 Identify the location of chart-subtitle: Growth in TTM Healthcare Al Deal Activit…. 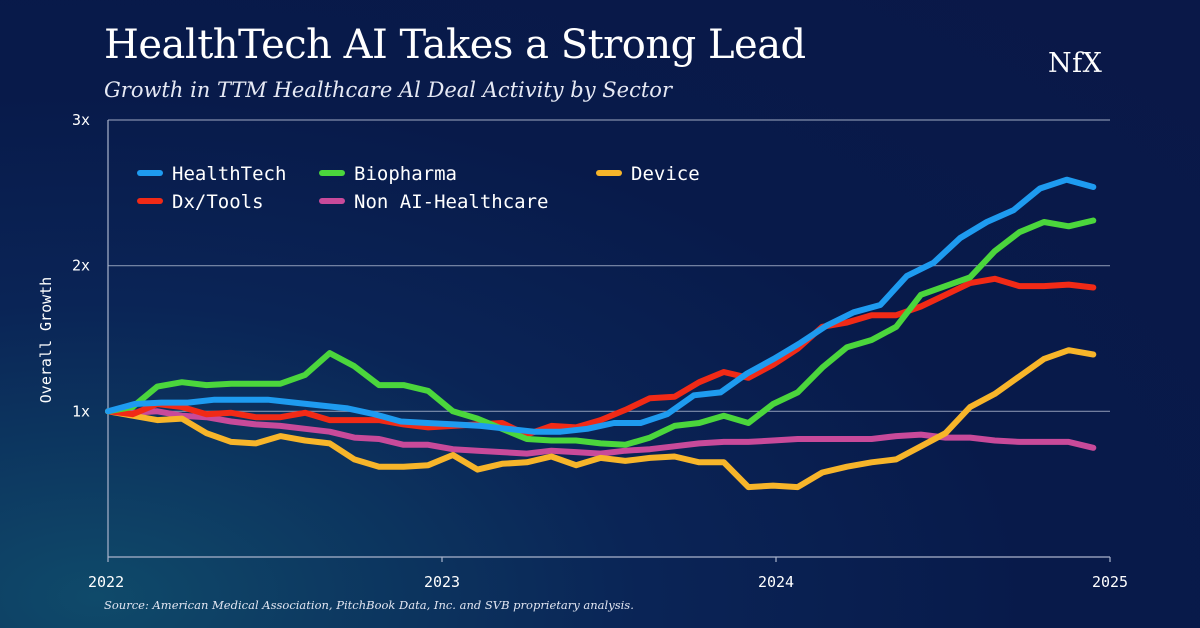
(388, 90).